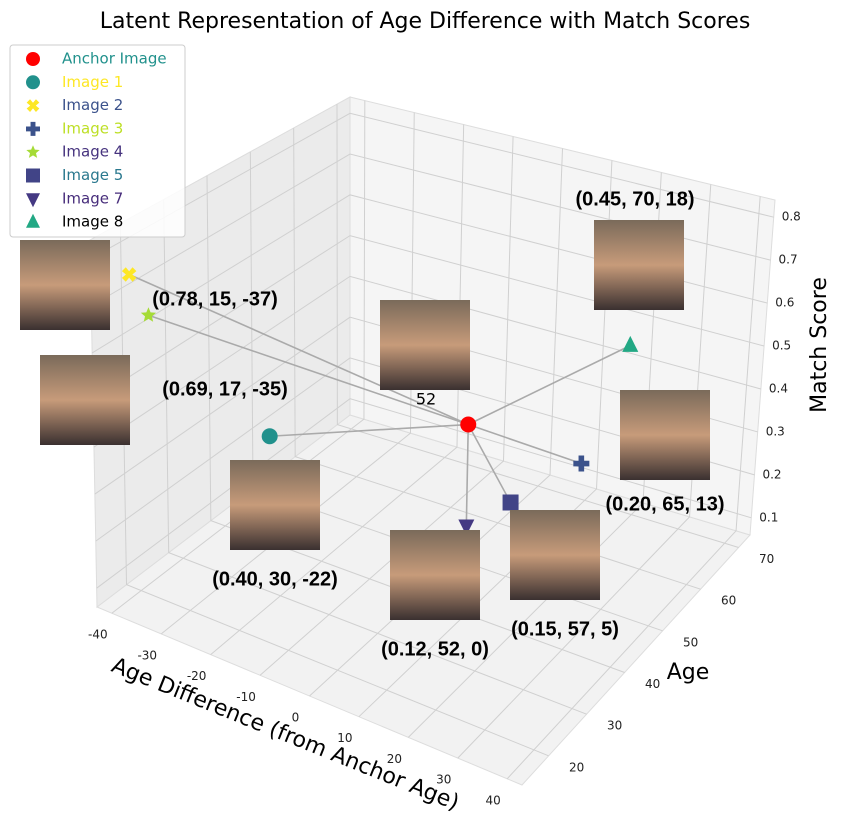 This screenshot has width=850, height=823. I want to click on z-tick-label: 0.7, so click(788, 260).